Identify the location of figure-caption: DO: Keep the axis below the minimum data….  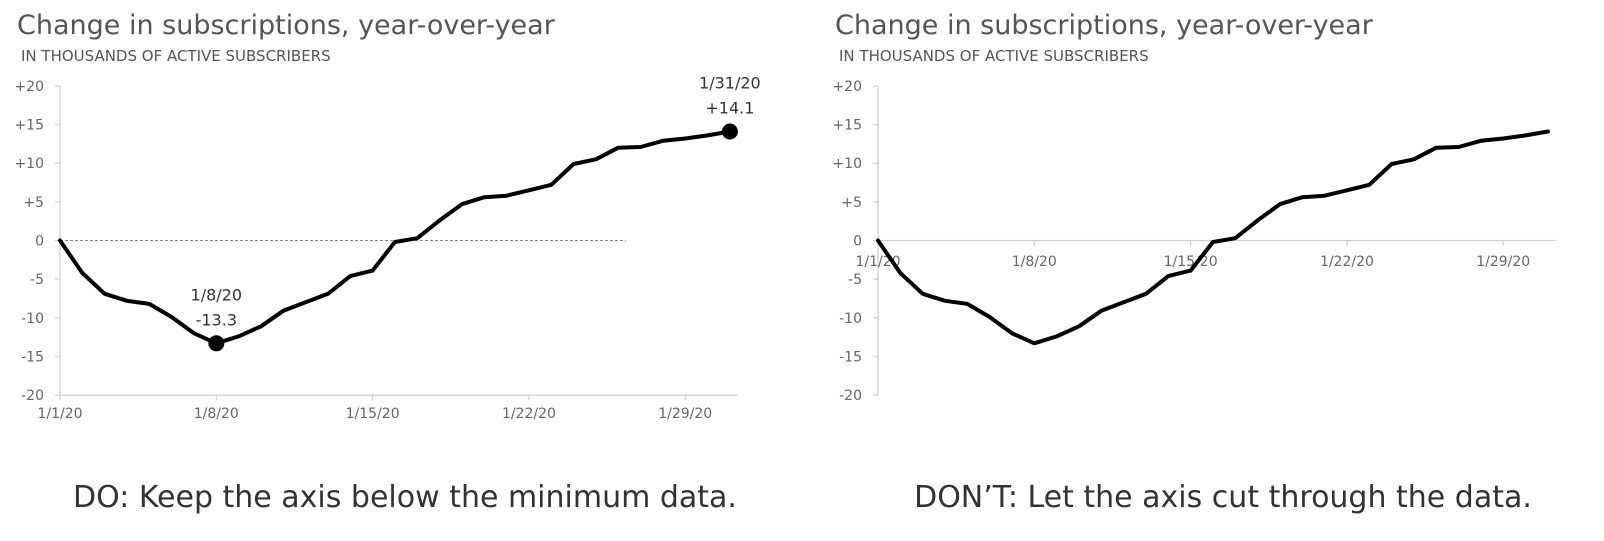
(405, 497).